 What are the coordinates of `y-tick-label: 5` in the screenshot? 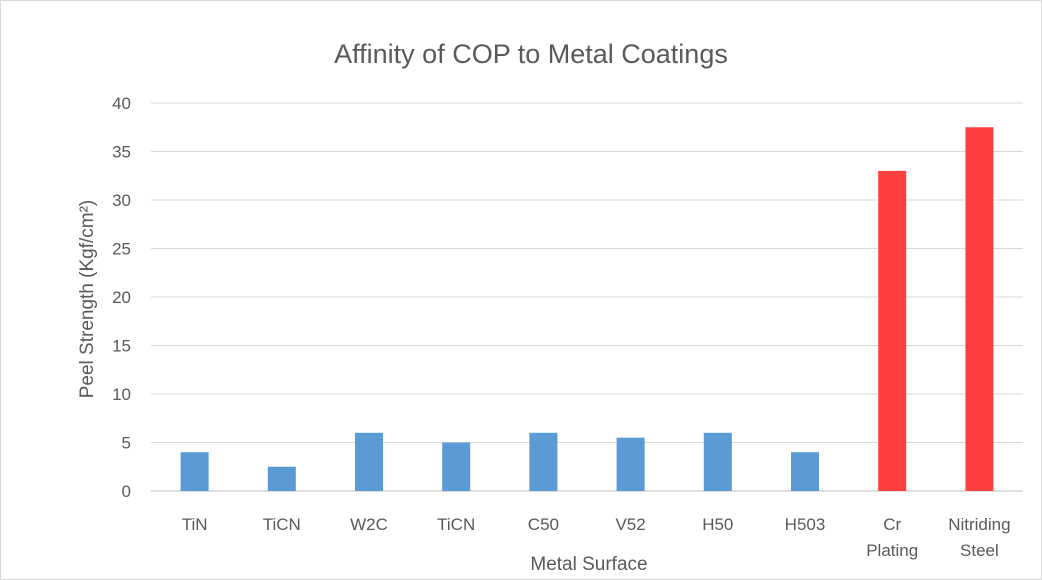 It's located at (126, 443).